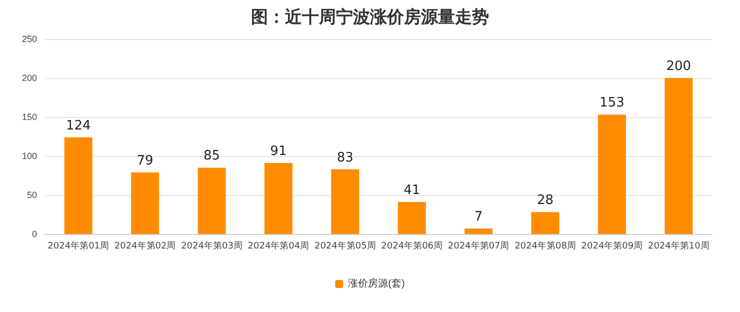 This screenshot has width=740, height=312. Describe the element at coordinates (612, 246) in the screenshot. I see `x-tick-label: 2024年第09周` at that location.